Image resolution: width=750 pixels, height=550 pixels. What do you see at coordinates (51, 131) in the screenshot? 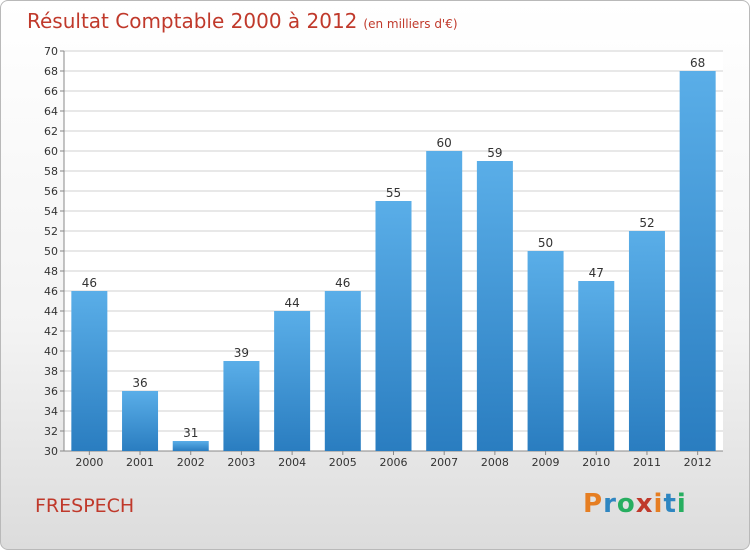
I see `y-tick-label: 62` at bounding box center [51, 131].